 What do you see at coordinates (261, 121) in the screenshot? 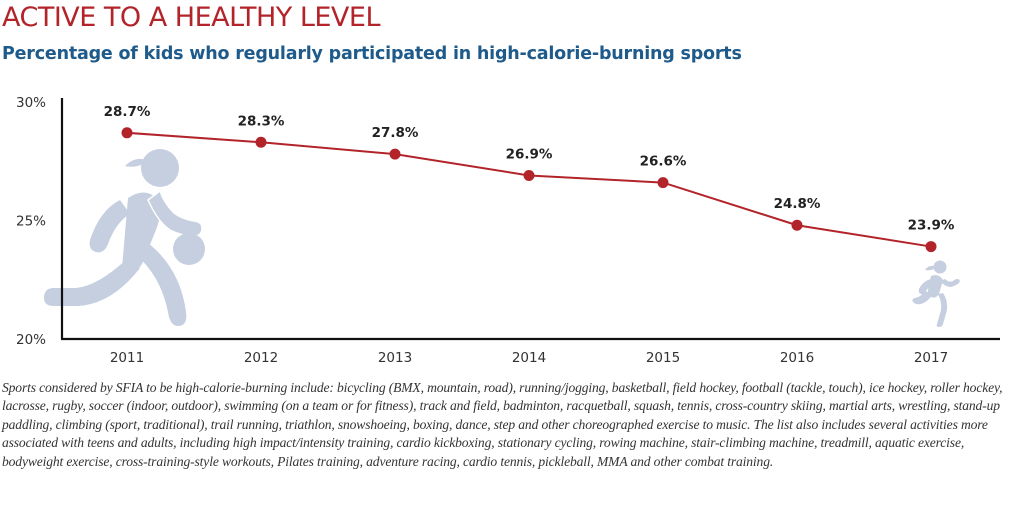
I see `data-label: 28.3%` at bounding box center [261, 121].